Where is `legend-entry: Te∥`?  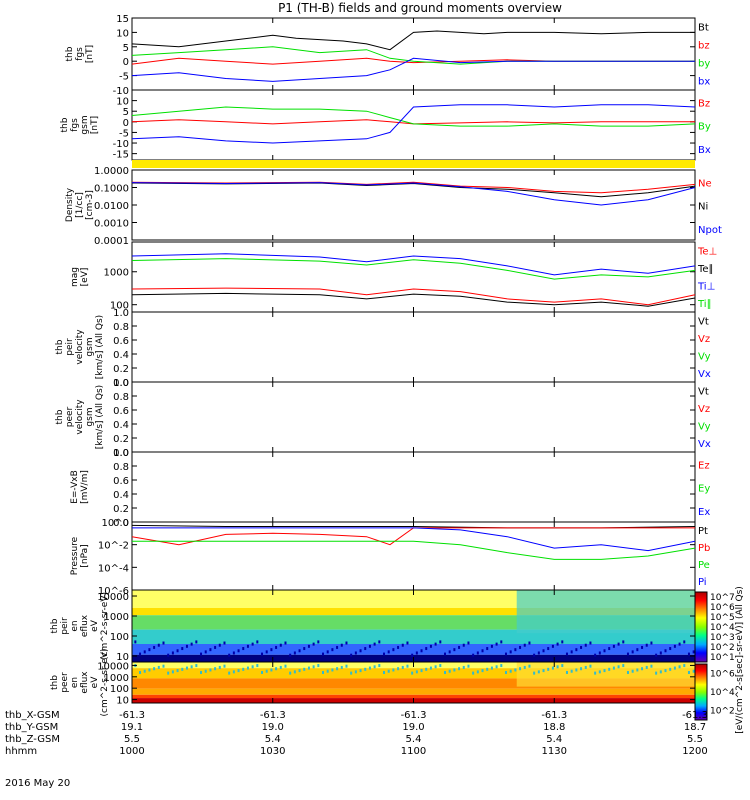 legend-entry: Te∥ is located at coordinates (705, 269).